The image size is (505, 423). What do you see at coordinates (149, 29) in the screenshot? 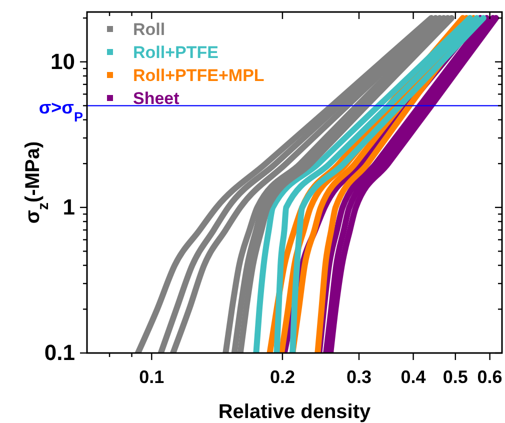
I see `legend-label: Roll` at bounding box center [149, 29].